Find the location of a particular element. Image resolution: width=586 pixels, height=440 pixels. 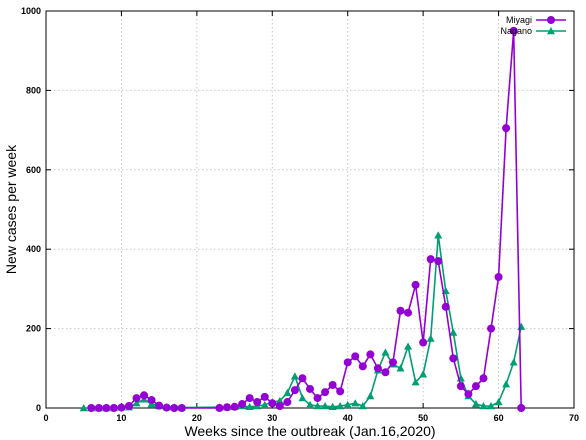

legend-swatch-marker is located at coordinates (551, 31).